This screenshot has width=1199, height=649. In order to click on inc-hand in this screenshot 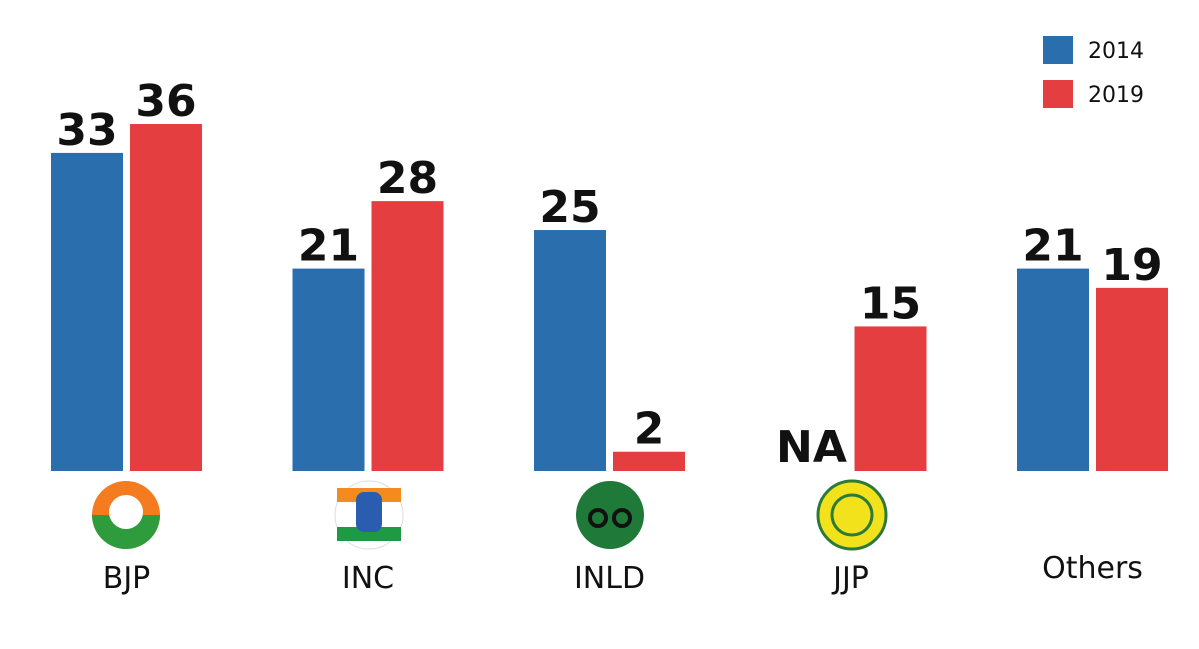, I will do `click(369, 512)`.